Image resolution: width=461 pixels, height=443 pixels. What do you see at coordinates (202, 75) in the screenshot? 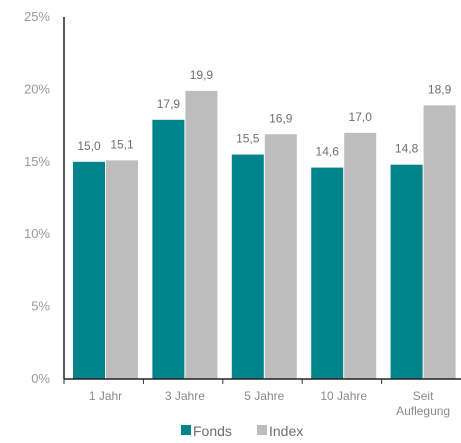
I see `data-label-index-1: 19,9` at bounding box center [202, 75].